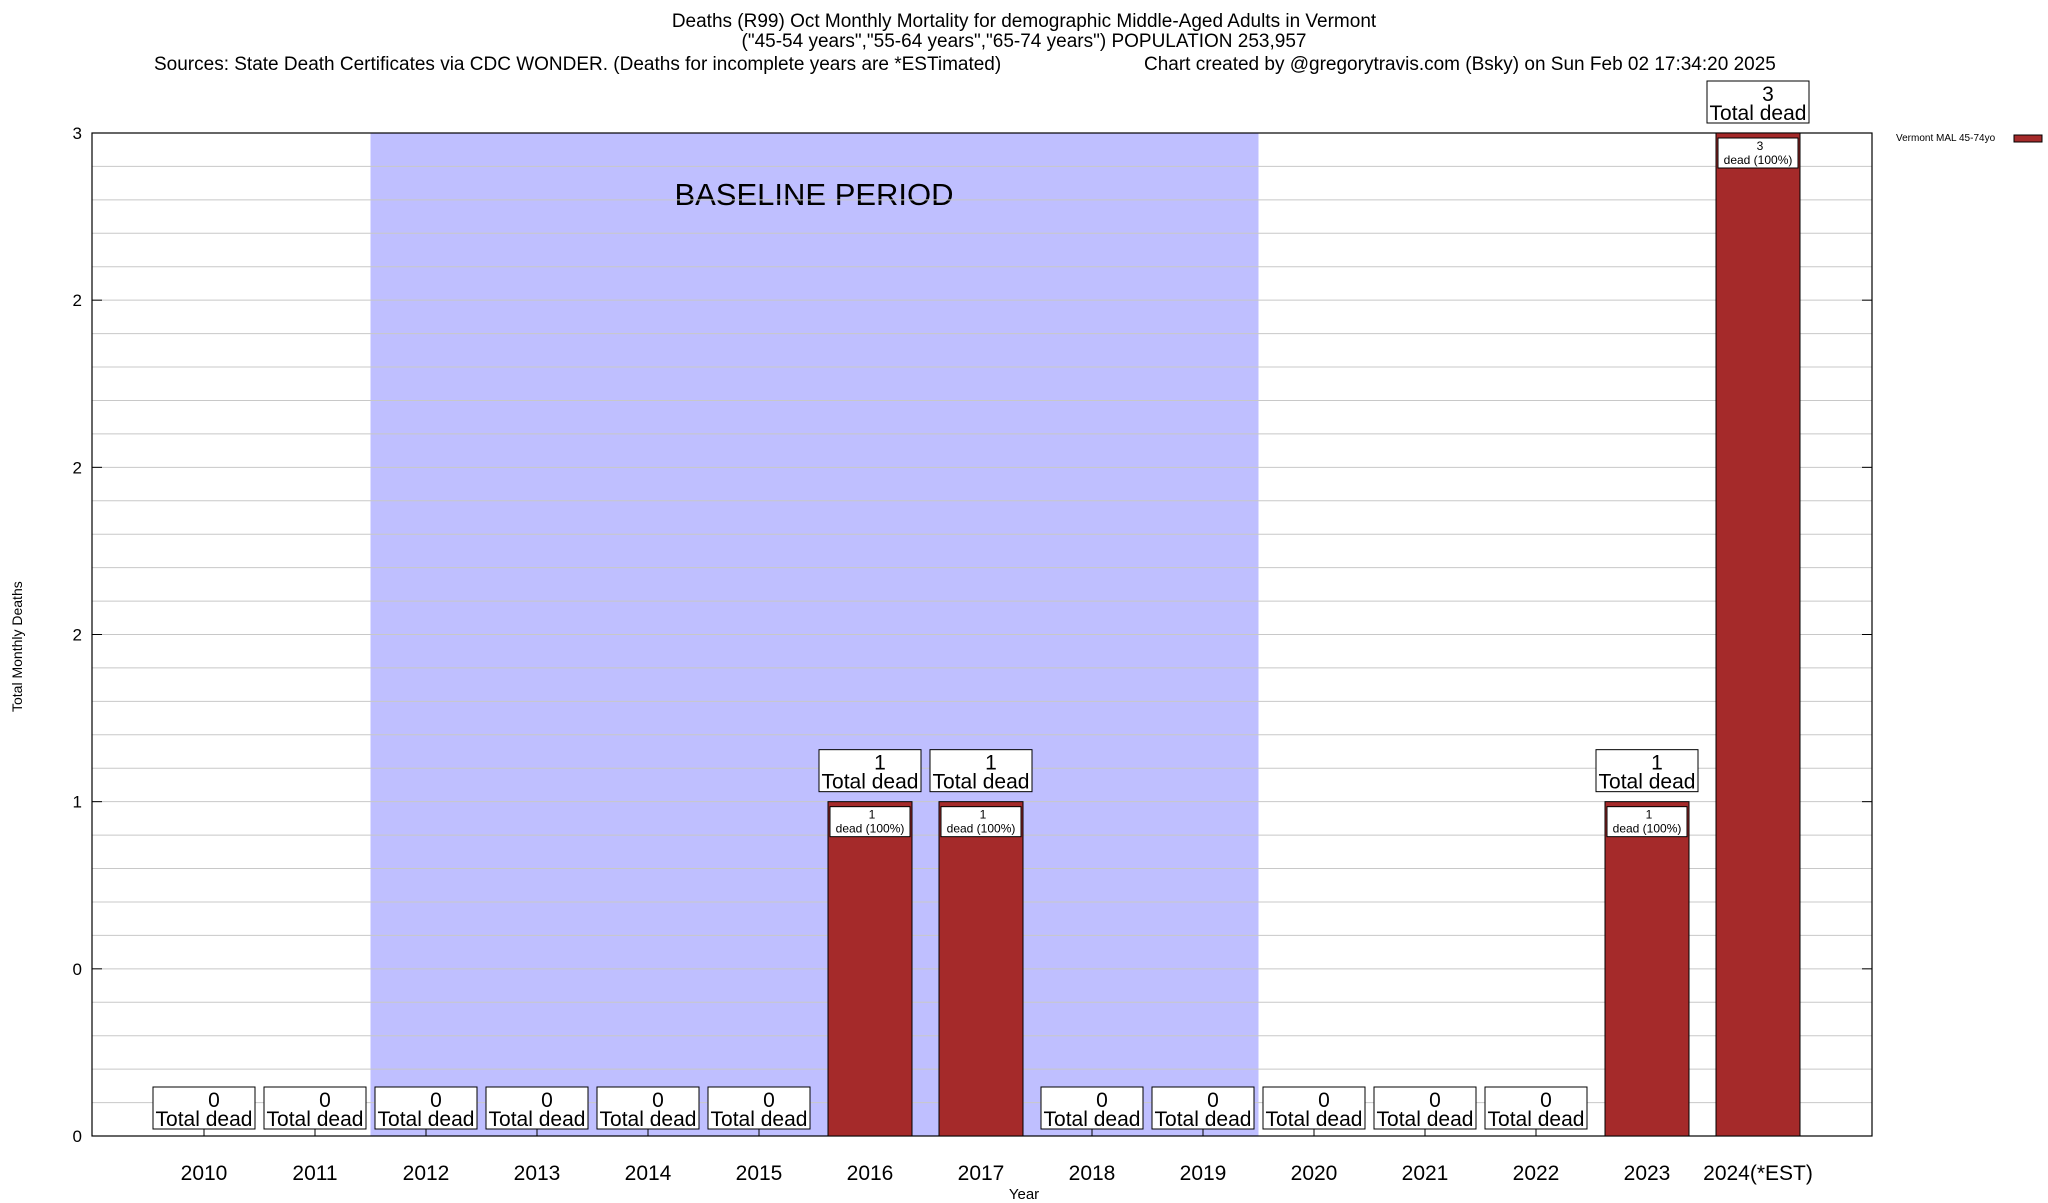  Describe the element at coordinates (1425, 1173) in the screenshot. I see `x-tick-label: 2021` at that location.